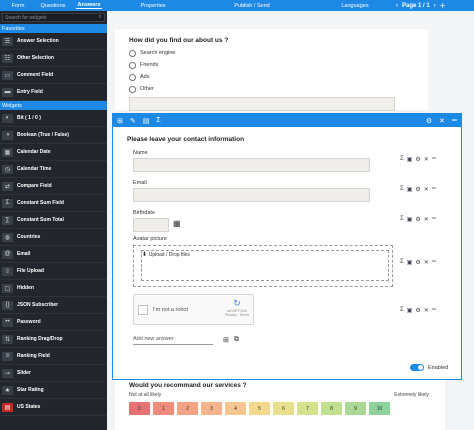  Describe the element at coordinates (53, 390) in the screenshot. I see `sidebar-item-star-rating: ★ Star Rating` at that location.